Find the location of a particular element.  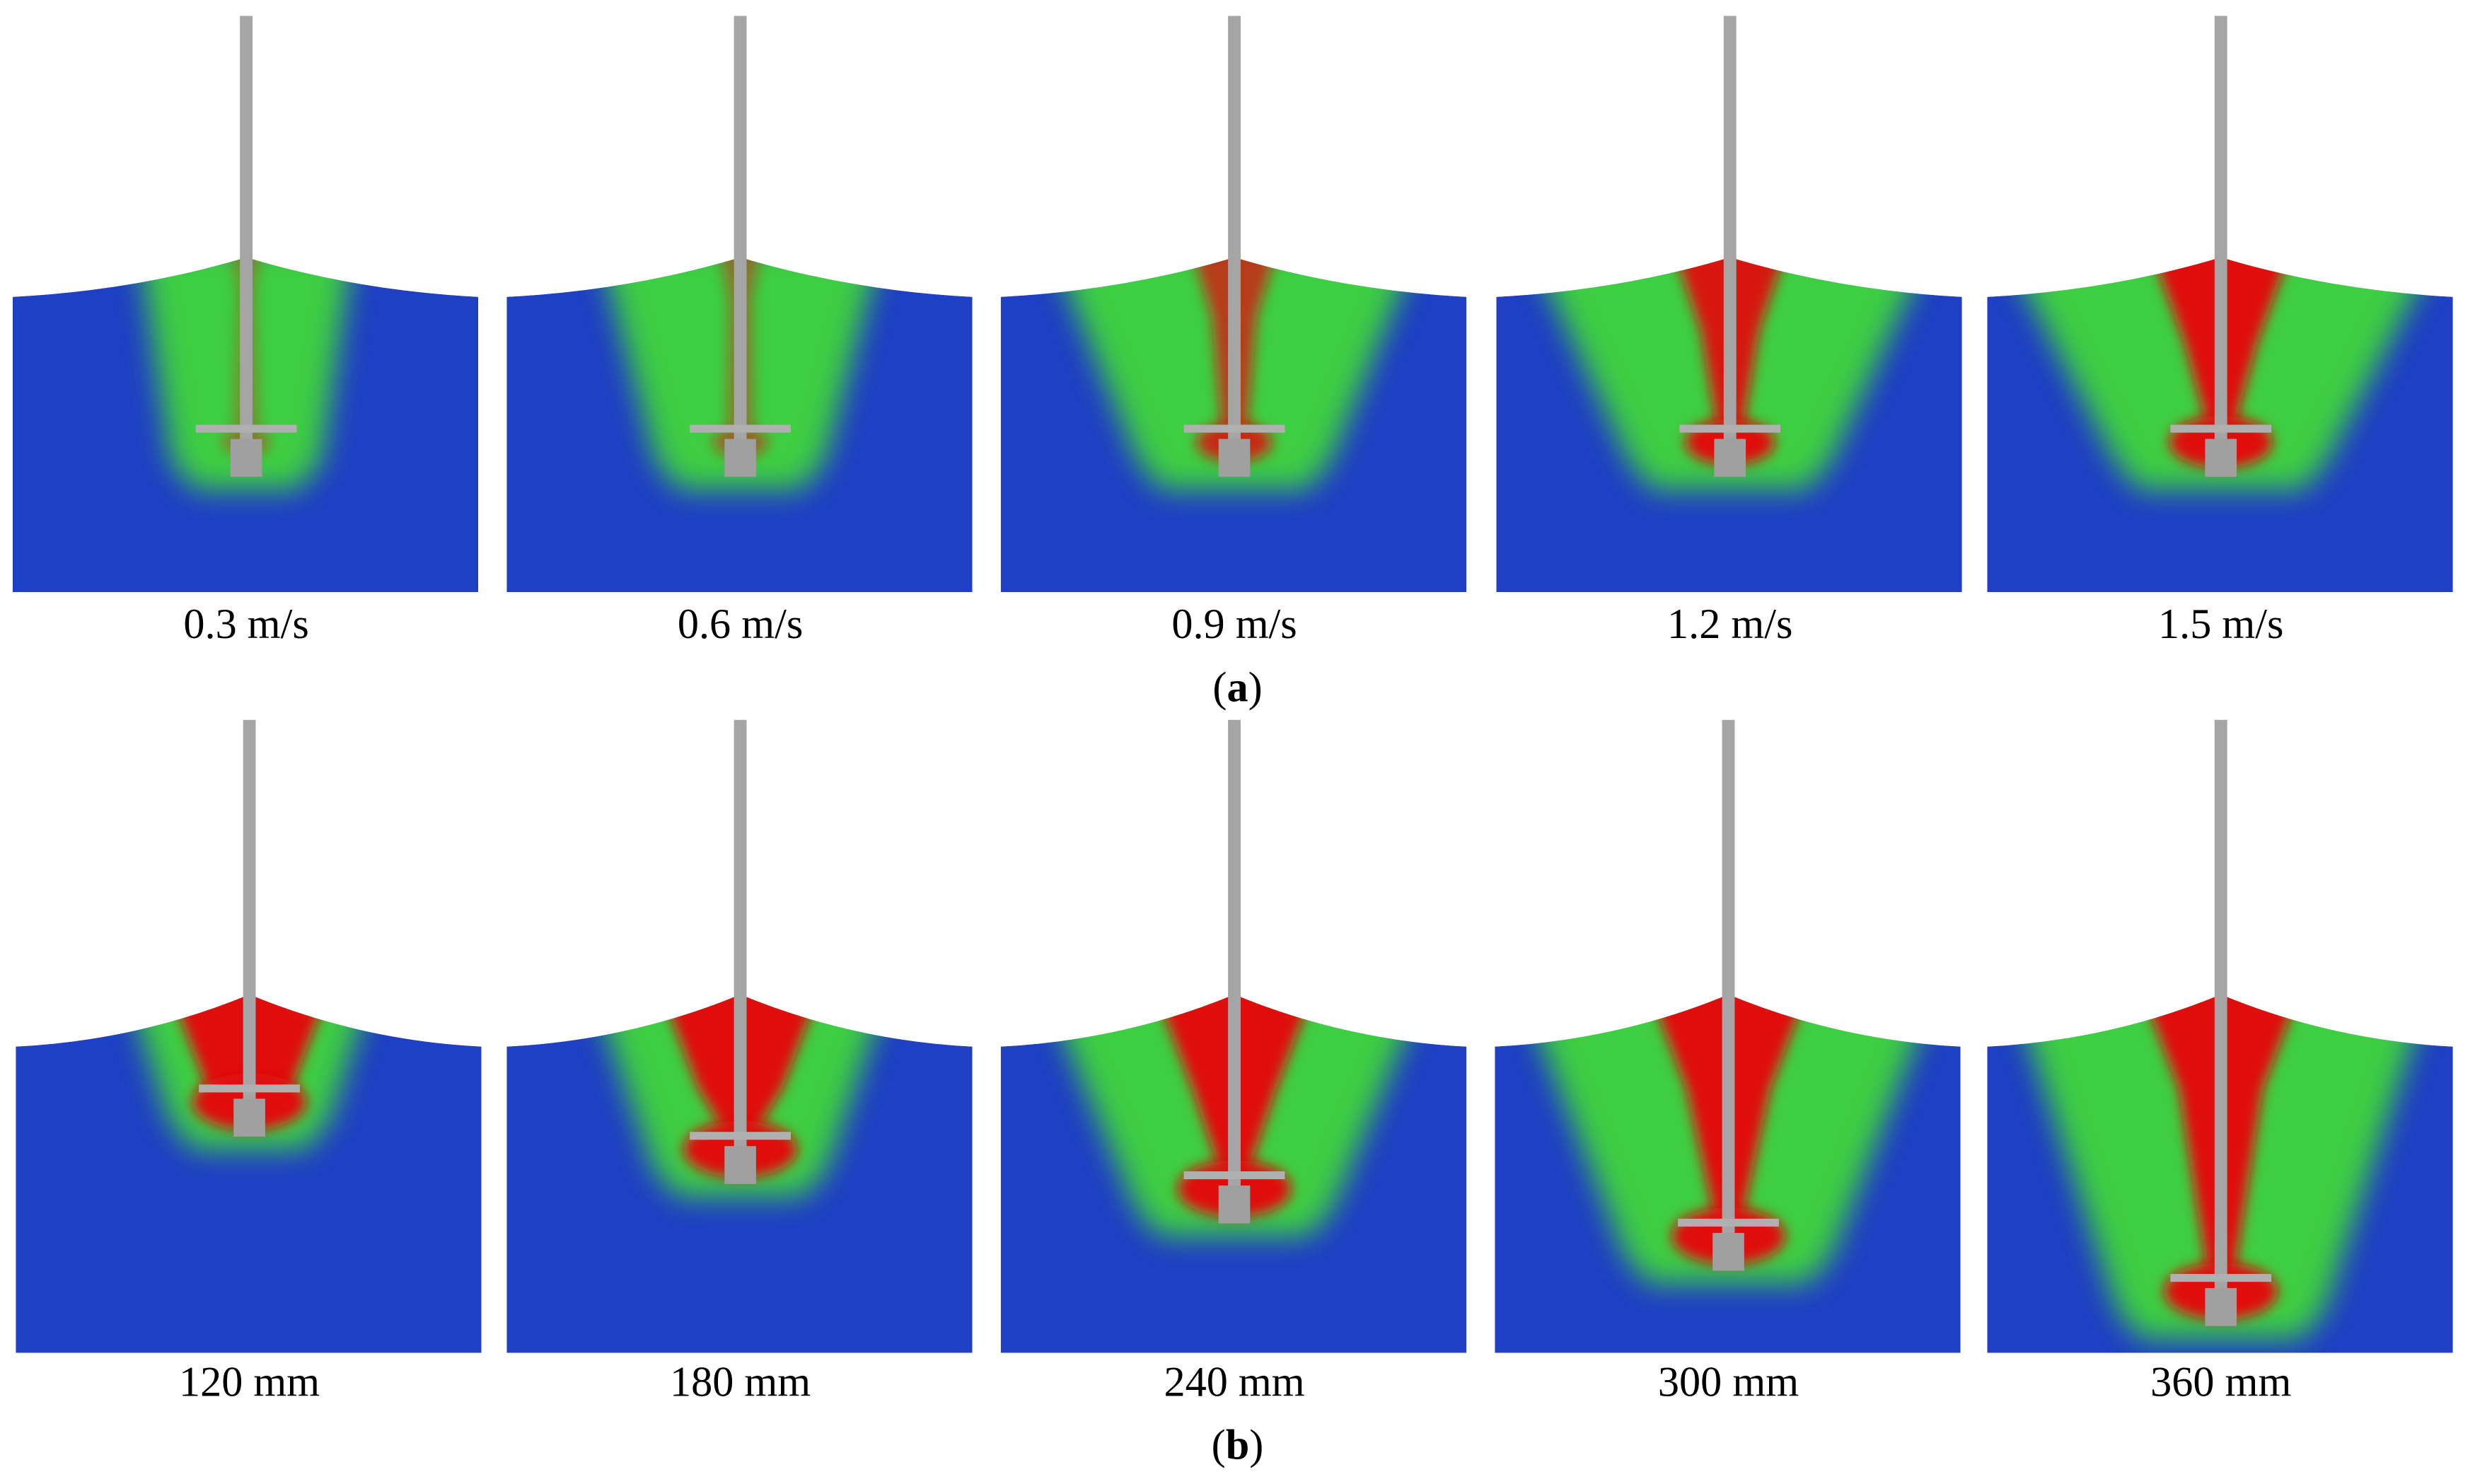

panel-label: (a) is located at coordinates (1237, 687).